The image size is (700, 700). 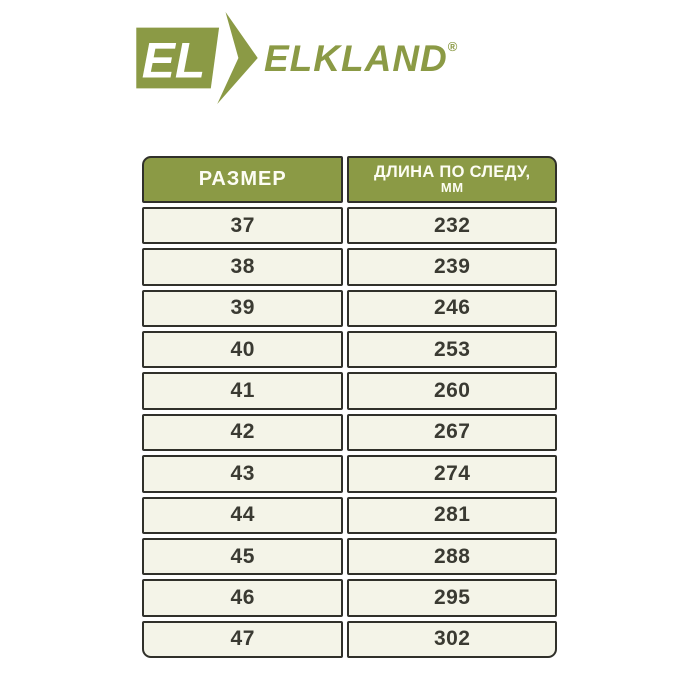 I want to click on length-cell: 260, so click(x=452, y=391).